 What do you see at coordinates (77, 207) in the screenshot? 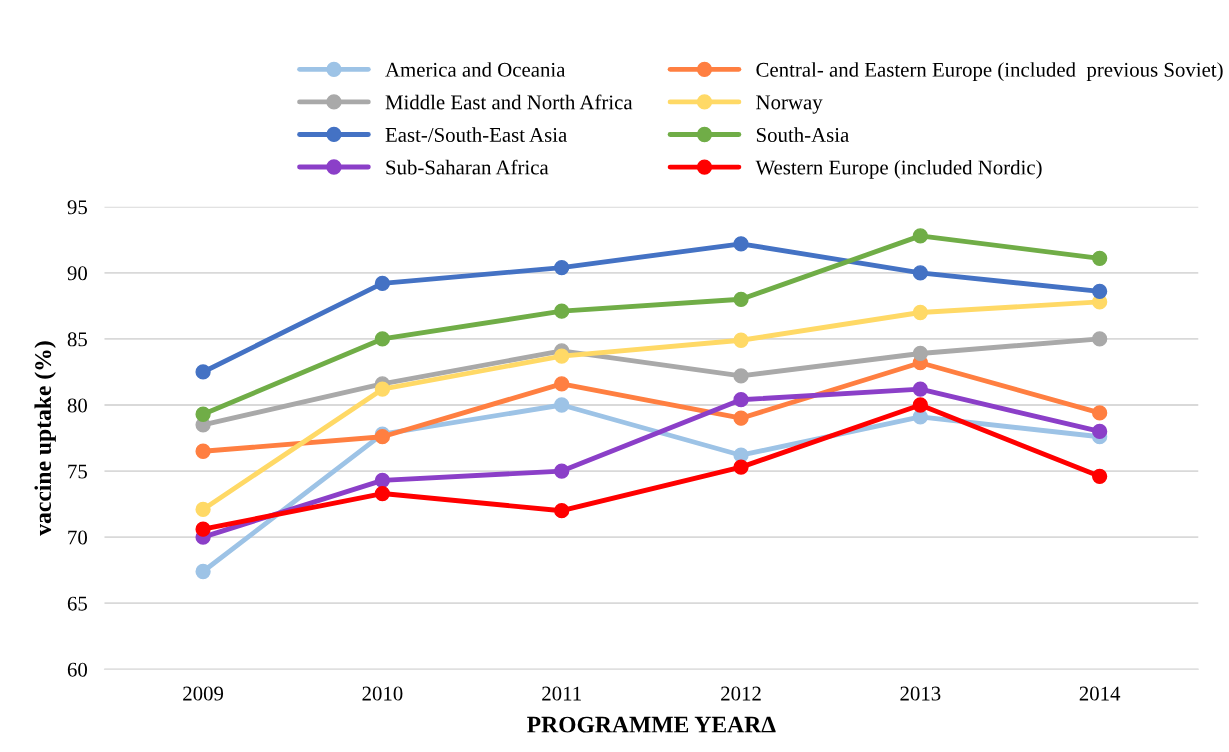
I see `y-tick-label: 95` at bounding box center [77, 207].